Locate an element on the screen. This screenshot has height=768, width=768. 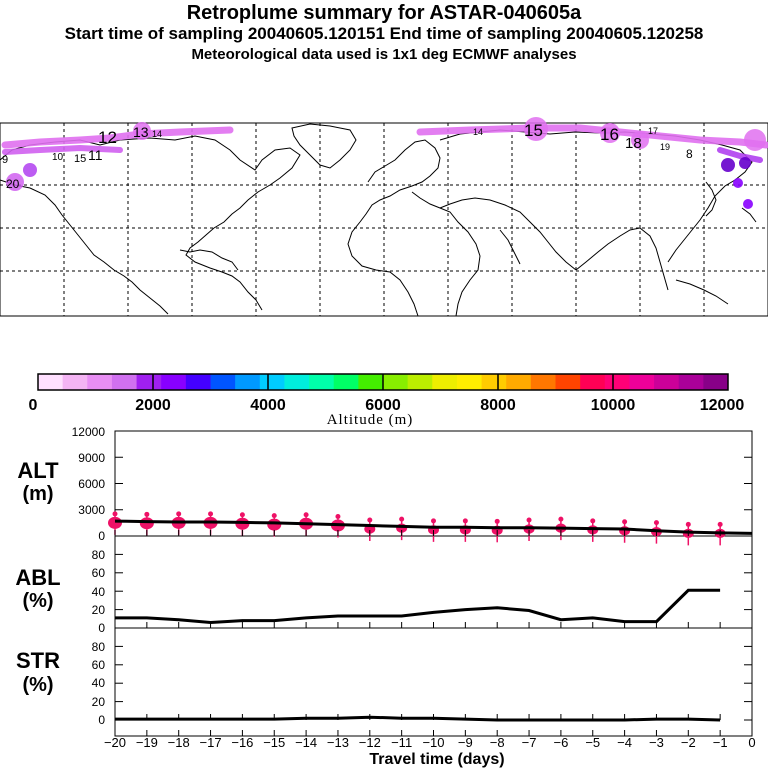
abl-ytick-marks is located at coordinates (433, 582).